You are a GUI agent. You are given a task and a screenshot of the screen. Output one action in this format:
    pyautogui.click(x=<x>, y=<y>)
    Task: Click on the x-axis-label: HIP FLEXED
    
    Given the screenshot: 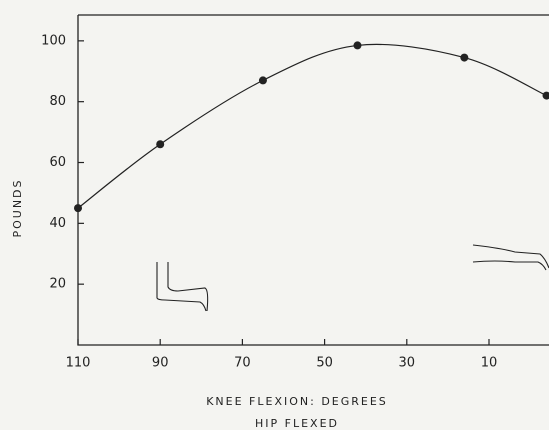 What is the action you would take?
    pyautogui.click(x=297, y=423)
    